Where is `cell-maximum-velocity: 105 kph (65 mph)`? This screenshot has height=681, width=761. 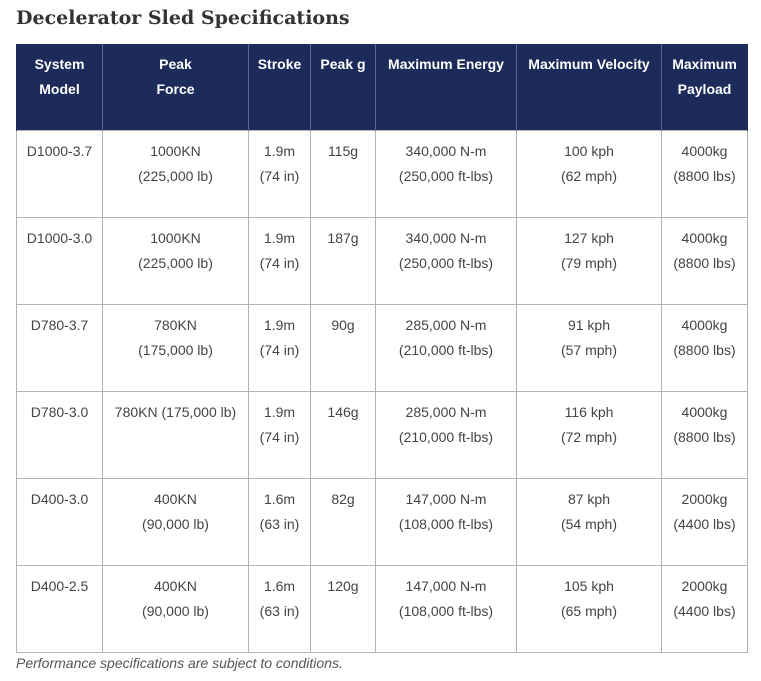 cell-maximum-velocity: 105 kph (65 mph) is located at coordinates (589, 608).